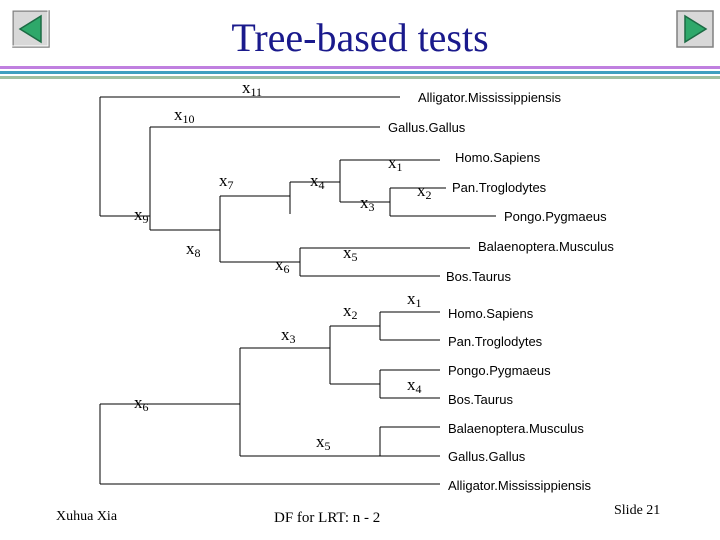 The image size is (720, 540). What do you see at coordinates (226, 181) in the screenshot?
I see `node-label-x7: x7` at bounding box center [226, 181].